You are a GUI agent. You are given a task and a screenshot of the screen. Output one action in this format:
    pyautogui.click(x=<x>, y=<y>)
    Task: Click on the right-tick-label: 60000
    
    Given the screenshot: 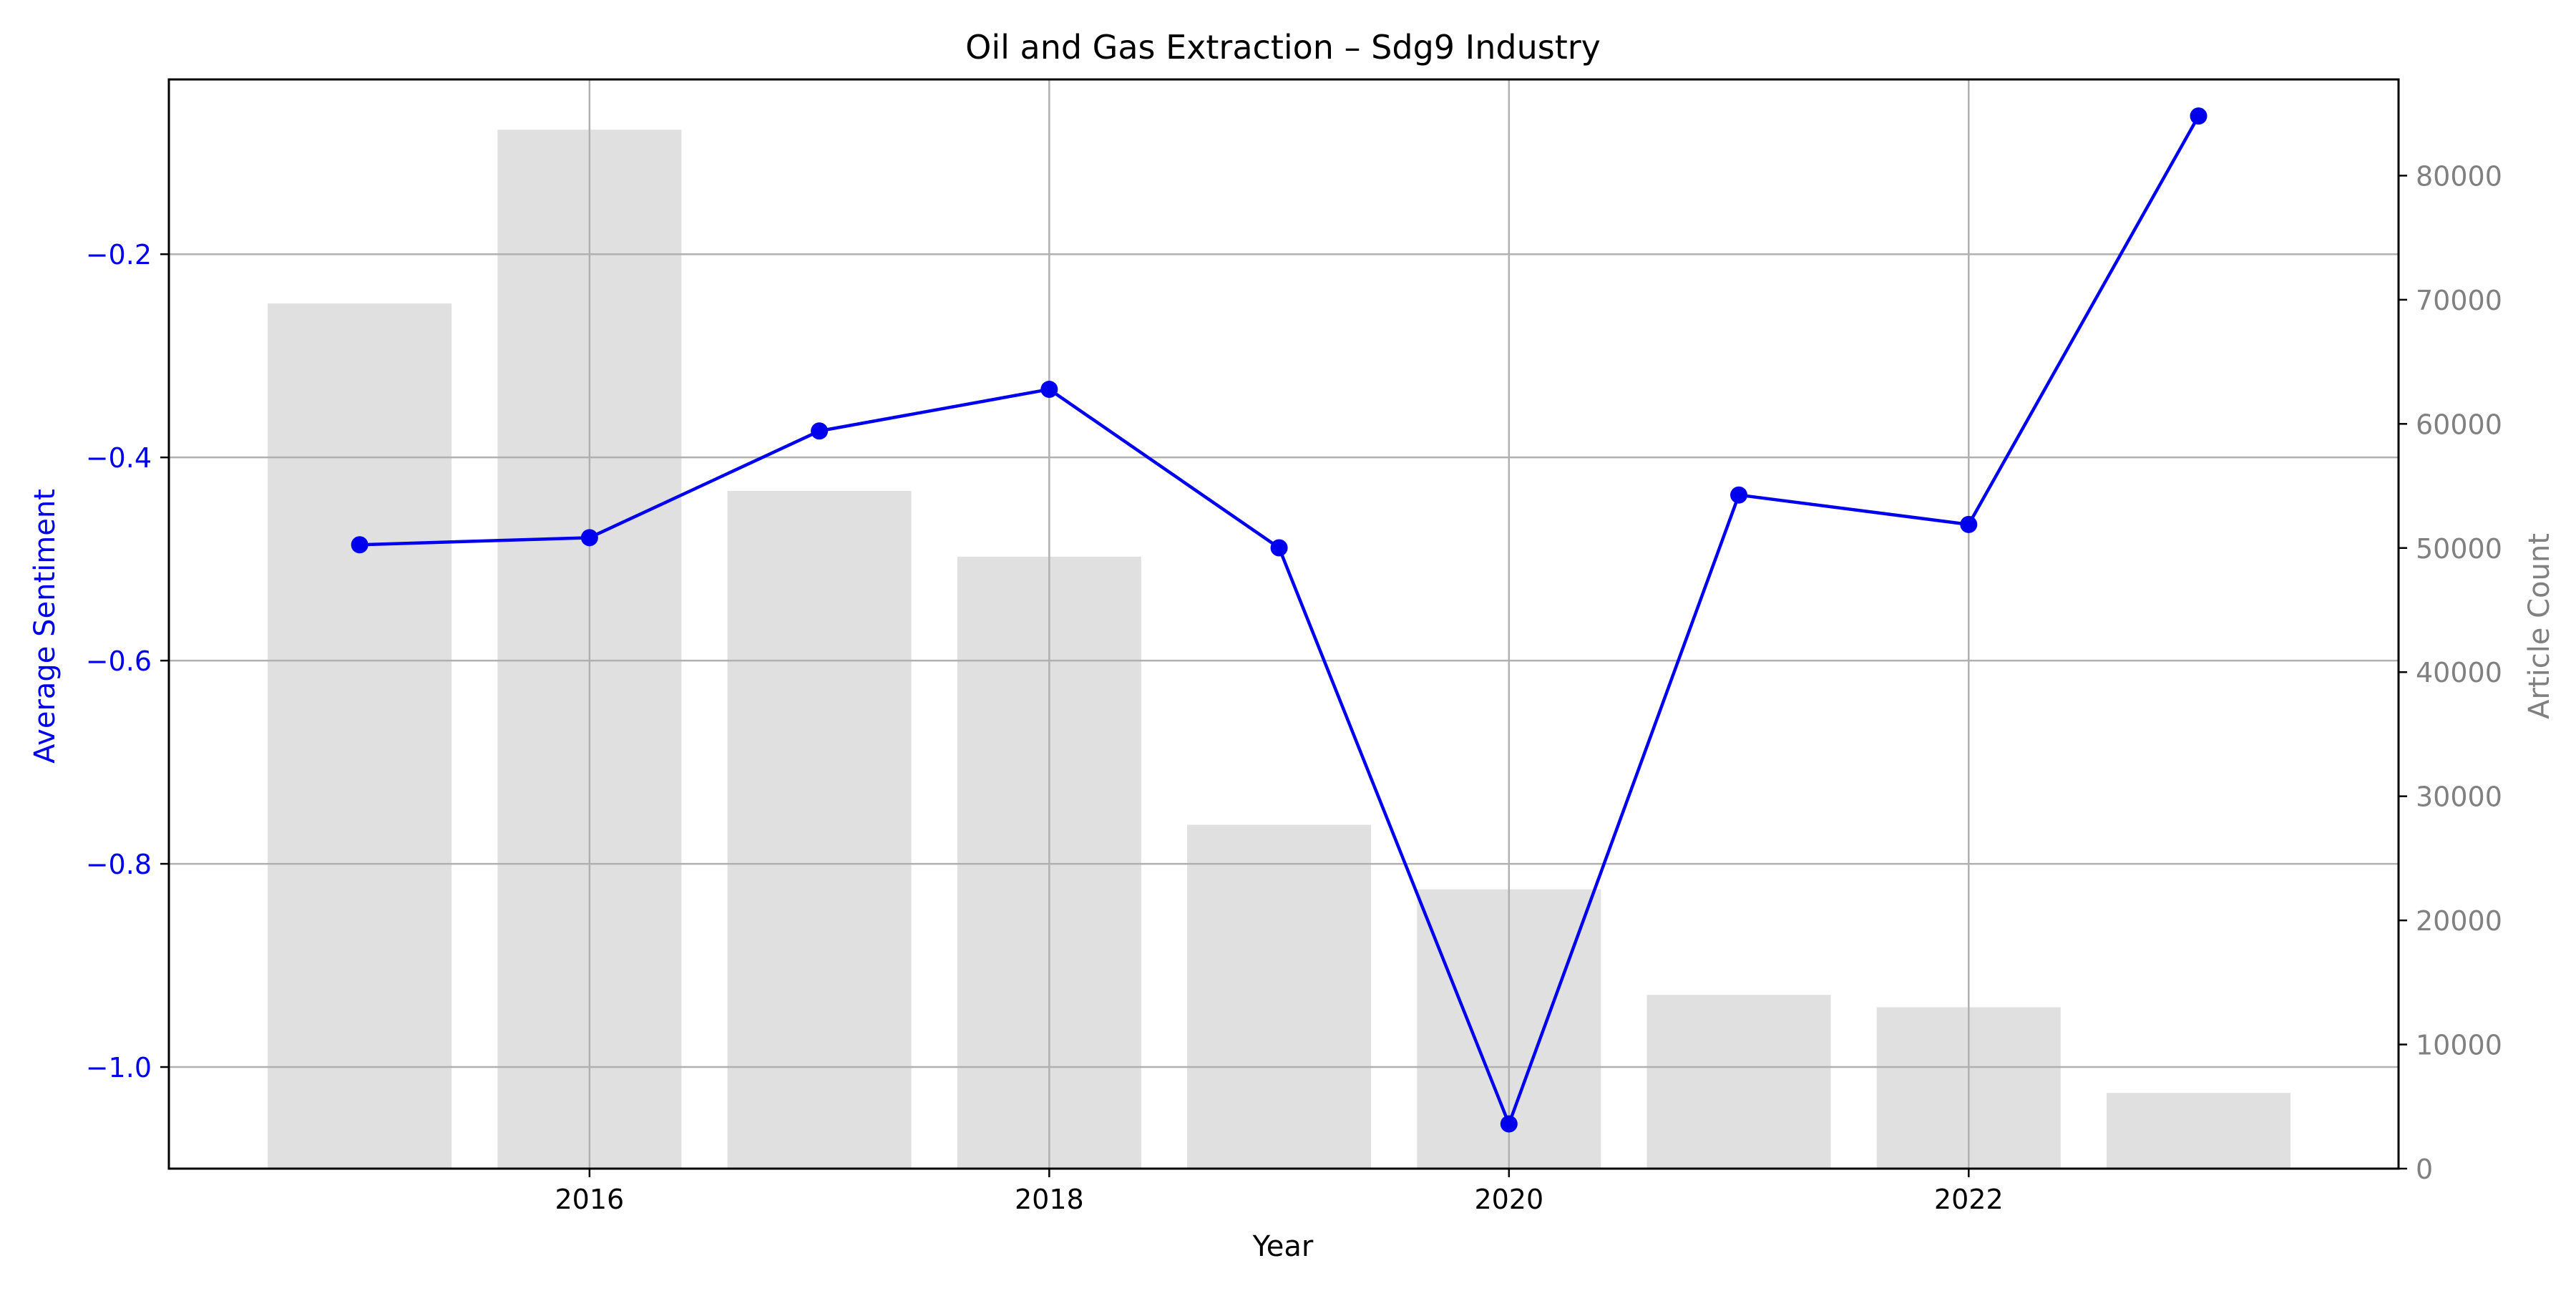 What is the action you would take?
    pyautogui.click(x=2459, y=424)
    